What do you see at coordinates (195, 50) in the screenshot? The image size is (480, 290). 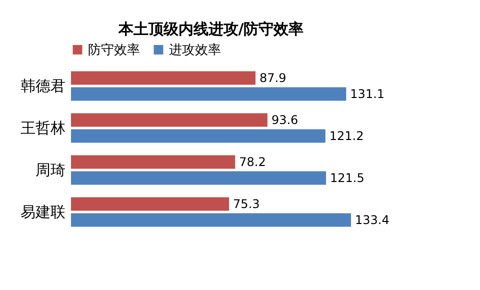 I see `legend-label: 进攻效率` at bounding box center [195, 50].